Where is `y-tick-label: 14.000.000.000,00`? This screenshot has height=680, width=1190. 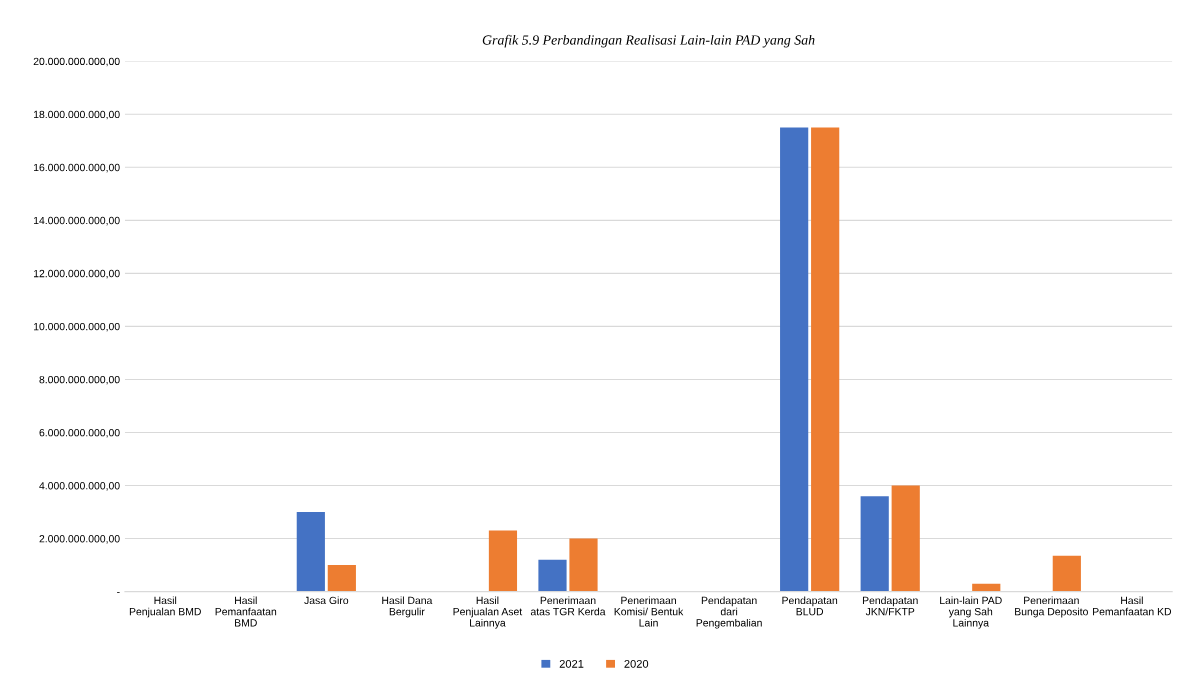
y-tick-label: 14.000.000.000,00 is located at coordinates (77, 221).